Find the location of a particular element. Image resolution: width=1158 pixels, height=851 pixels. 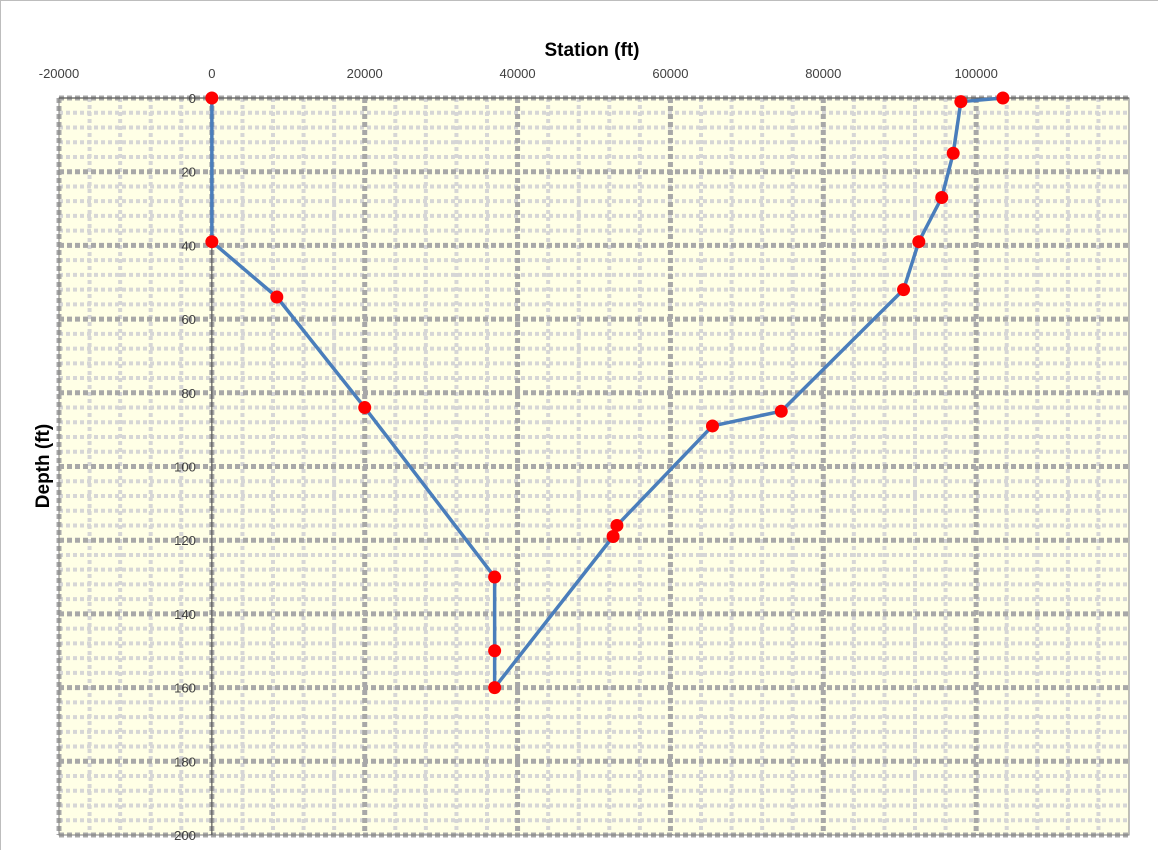

x-tick-label: 100000 is located at coordinates (975, 73).